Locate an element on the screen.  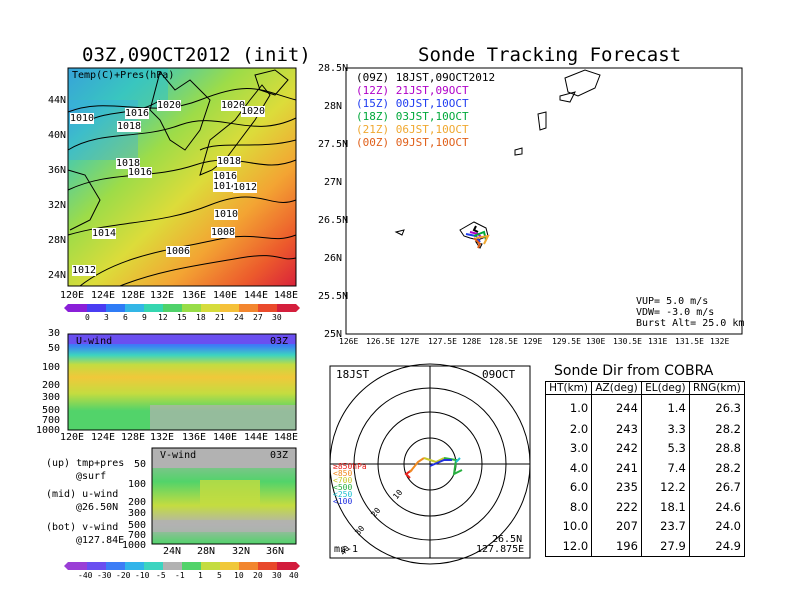
isobars is located at coordinates (182, 187).